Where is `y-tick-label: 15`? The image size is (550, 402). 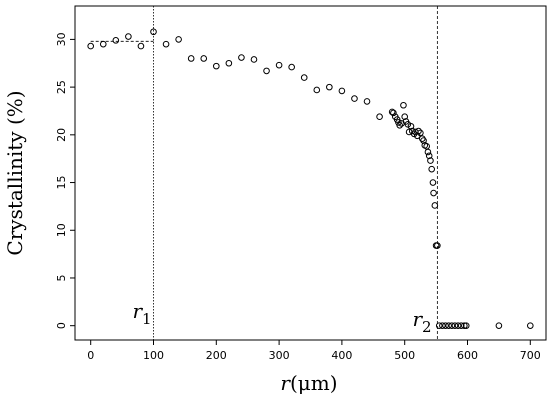
y-tick-label: 15 is located at coordinates (61, 183).